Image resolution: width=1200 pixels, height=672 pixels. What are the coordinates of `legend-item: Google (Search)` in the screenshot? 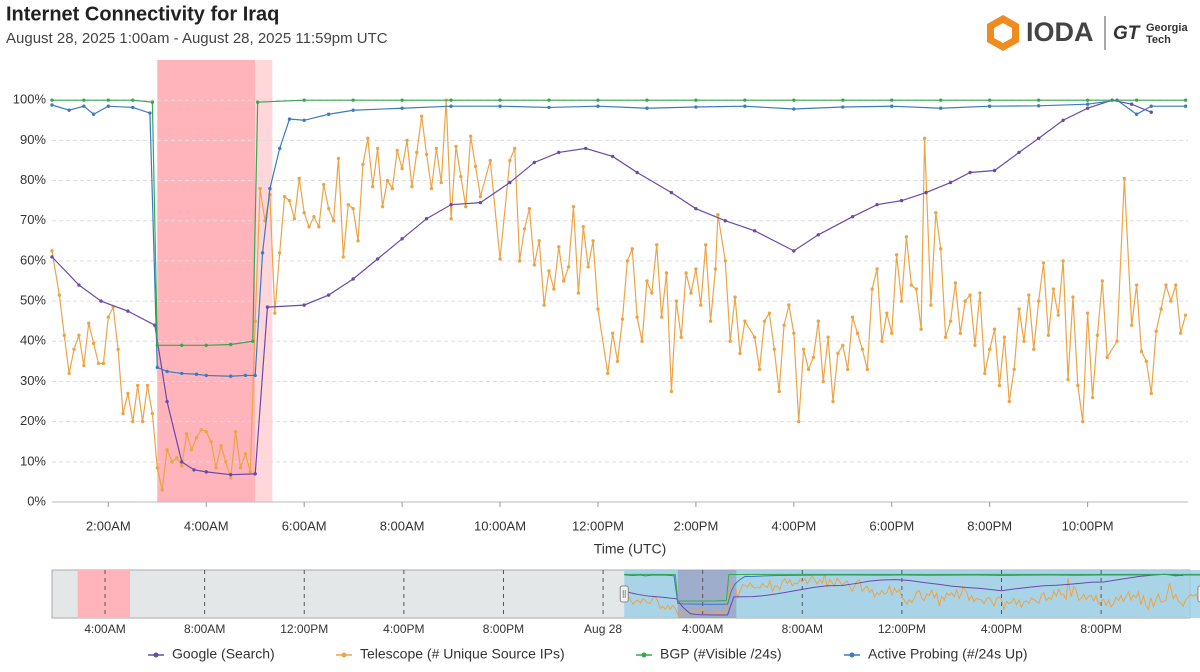 It's located at (211, 654).